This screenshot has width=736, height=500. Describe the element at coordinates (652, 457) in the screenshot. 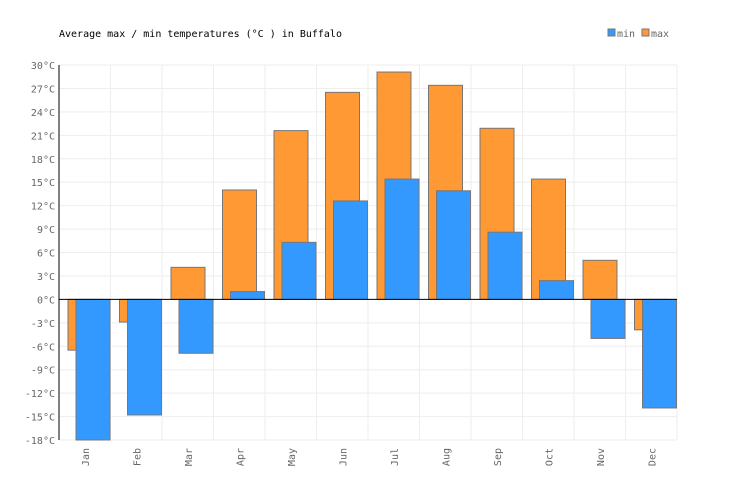

I see `x-tick-label: Dec` at that location.